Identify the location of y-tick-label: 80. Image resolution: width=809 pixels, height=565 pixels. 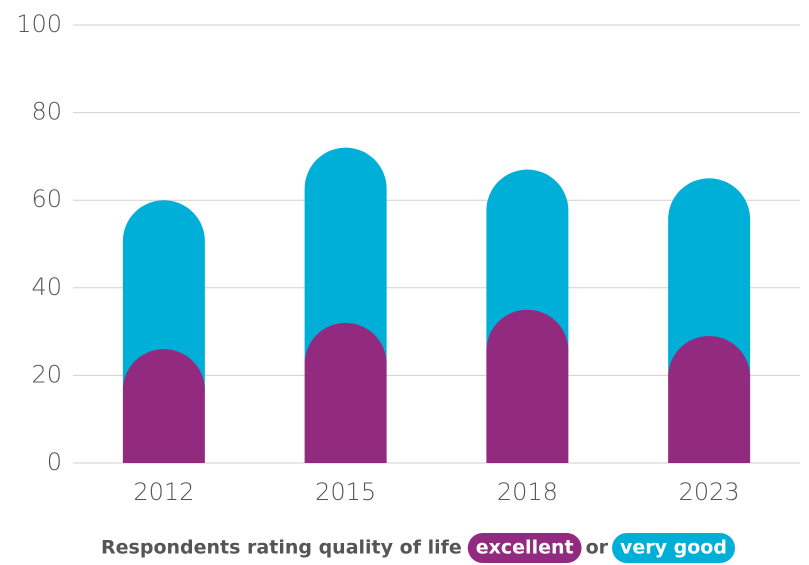
(46, 112).